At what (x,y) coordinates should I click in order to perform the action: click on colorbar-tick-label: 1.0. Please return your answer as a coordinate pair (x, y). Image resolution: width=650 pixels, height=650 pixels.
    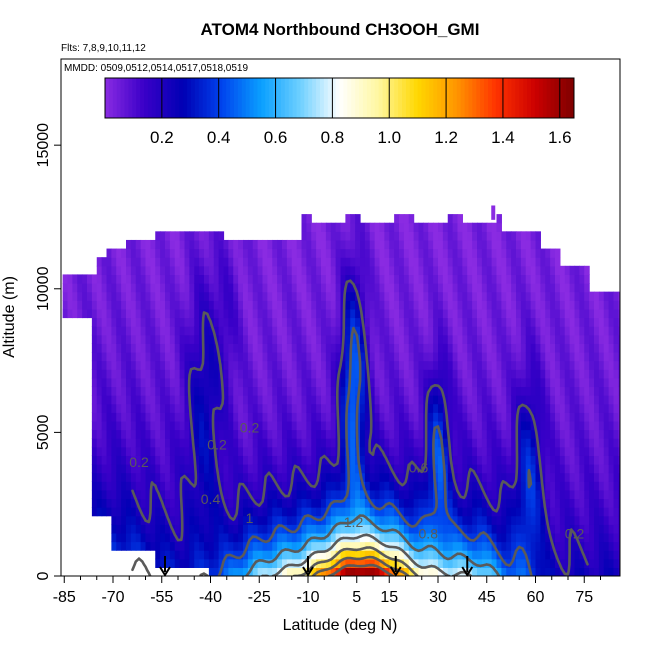
    Looking at the image, I should click on (389, 137).